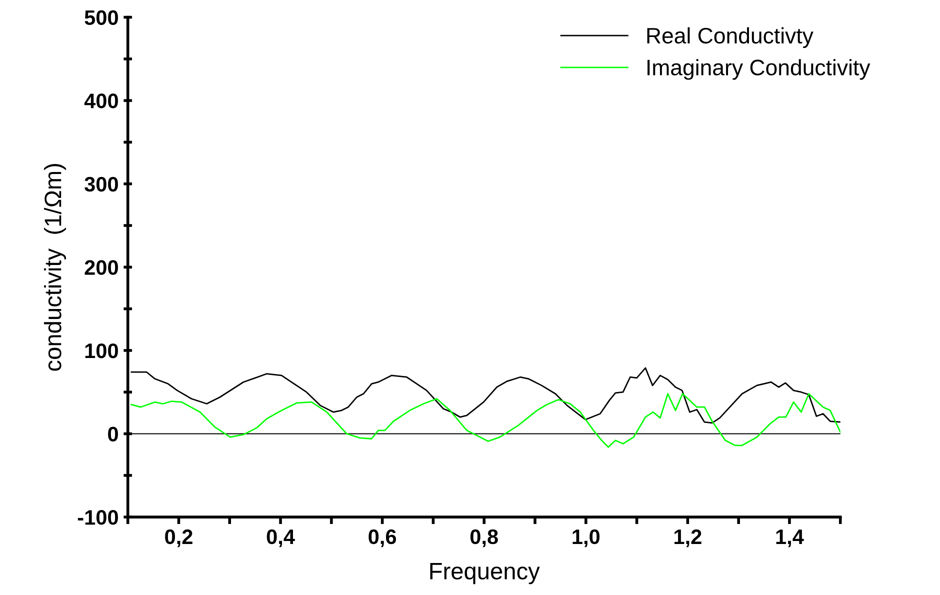 The image size is (940, 595). Describe the element at coordinates (101, 18) in the screenshot. I see `y-tick-label: 500` at that location.